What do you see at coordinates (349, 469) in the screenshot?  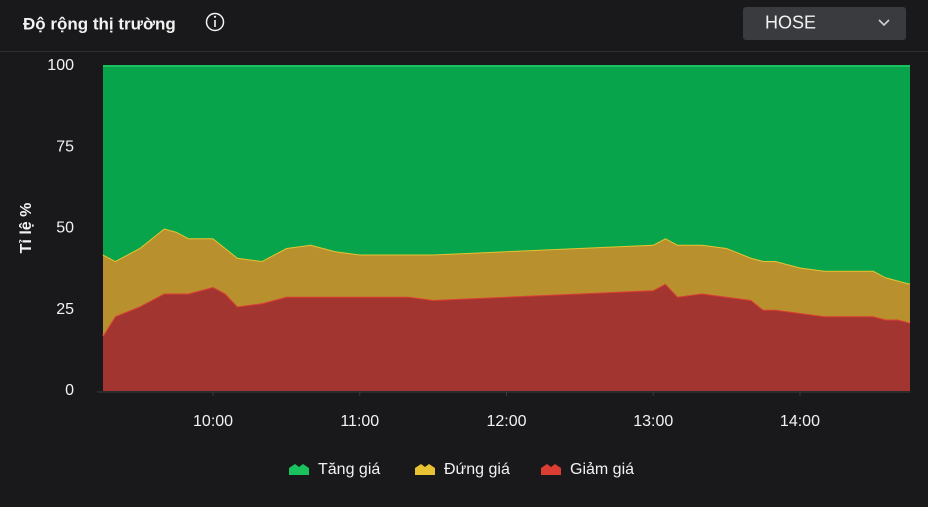 I see `legend-label: Tăng giá` at bounding box center [349, 469].